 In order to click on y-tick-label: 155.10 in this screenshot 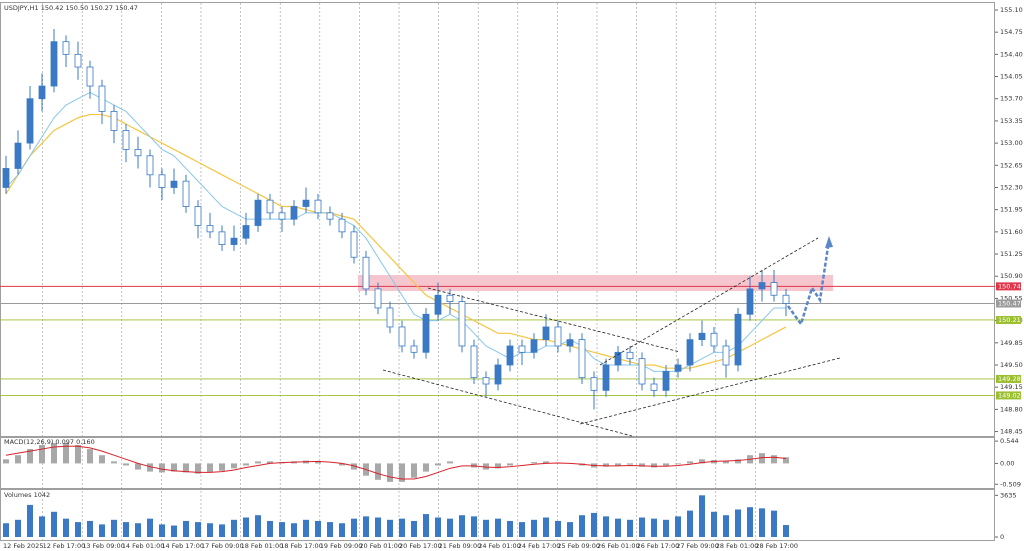, I will do `click(1011, 10)`.